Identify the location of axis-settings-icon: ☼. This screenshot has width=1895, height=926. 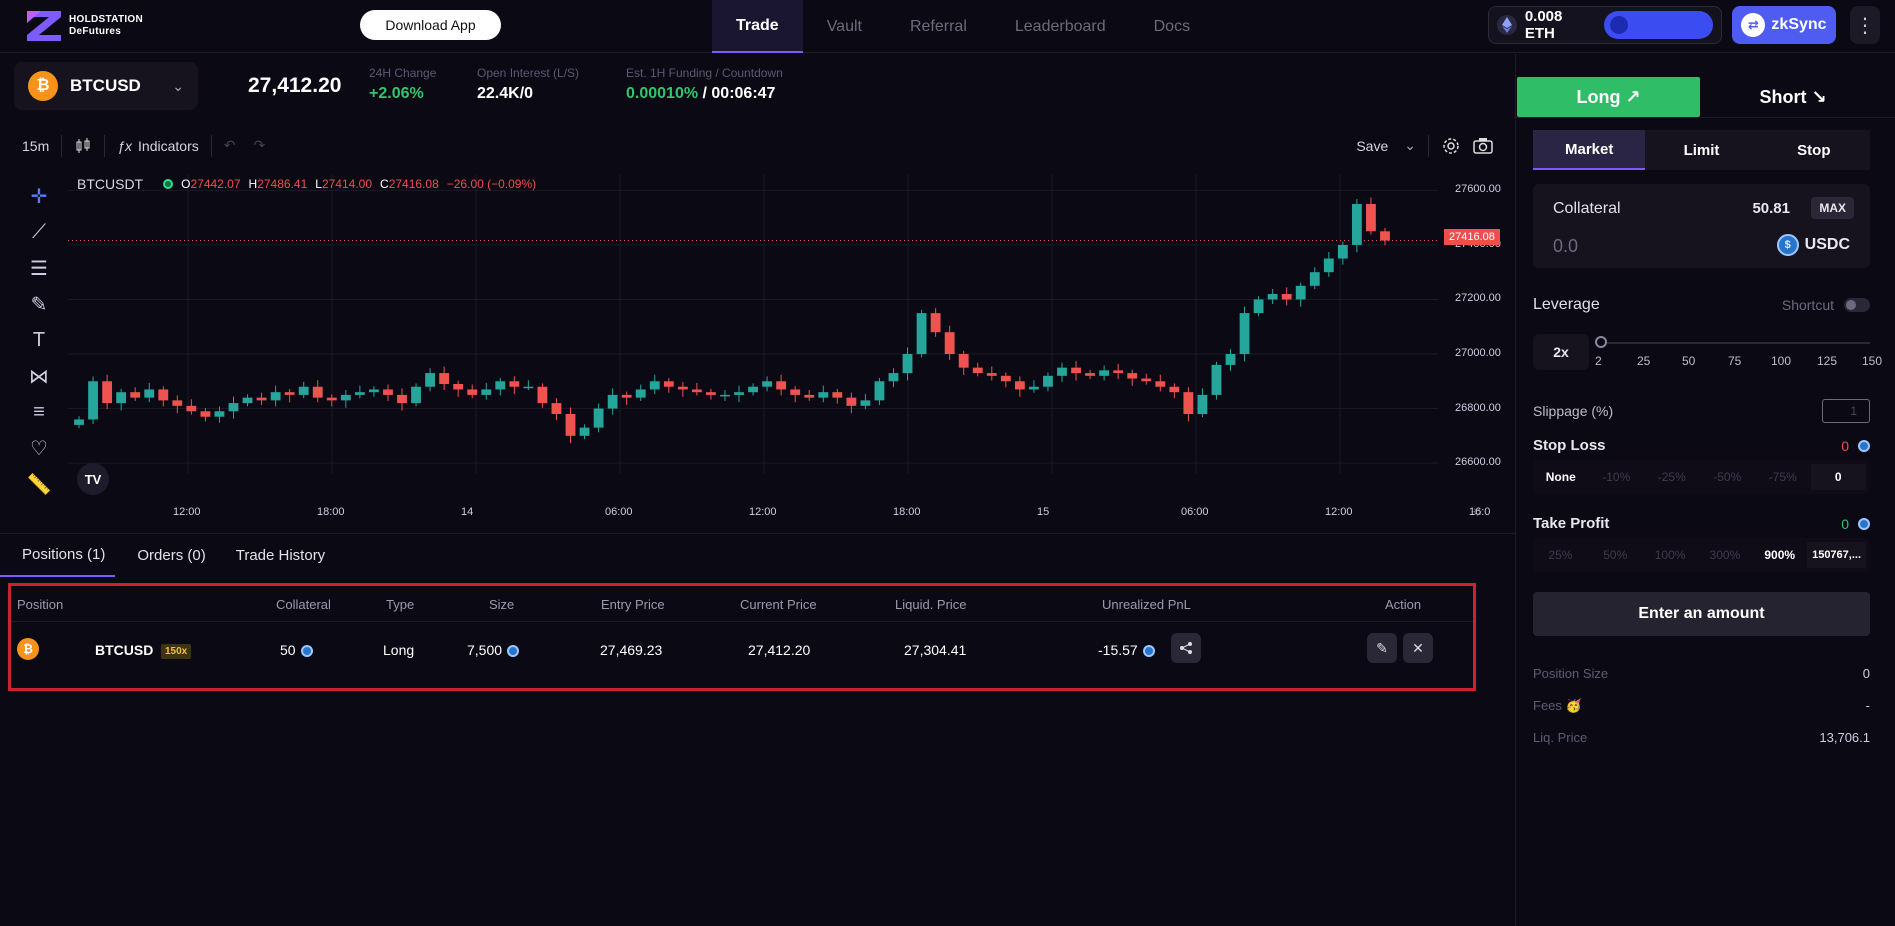
(1477, 510).